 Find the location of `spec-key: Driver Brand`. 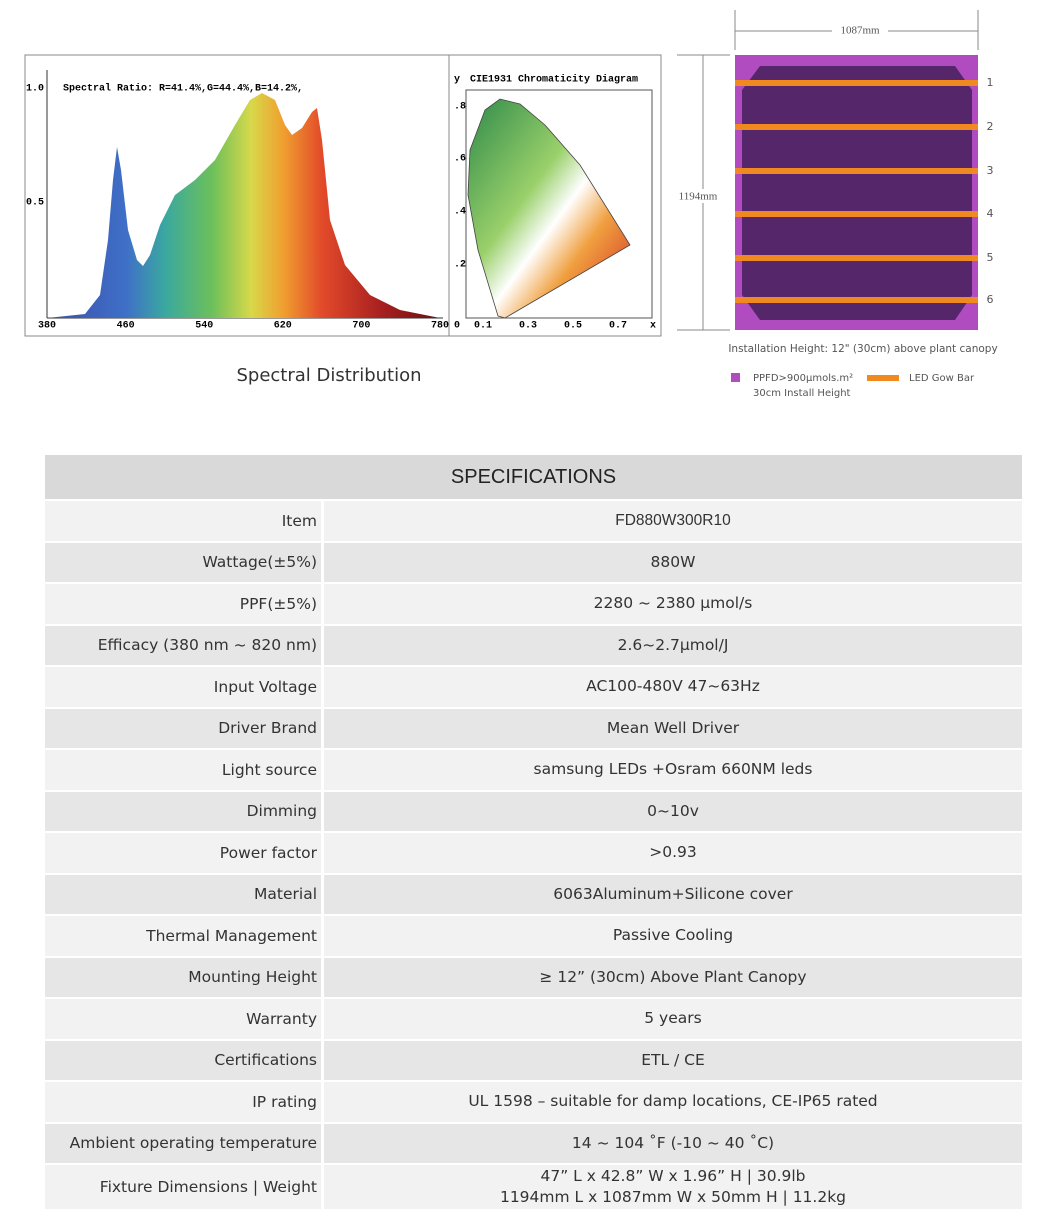

spec-key: Driver Brand is located at coordinates (184, 728).